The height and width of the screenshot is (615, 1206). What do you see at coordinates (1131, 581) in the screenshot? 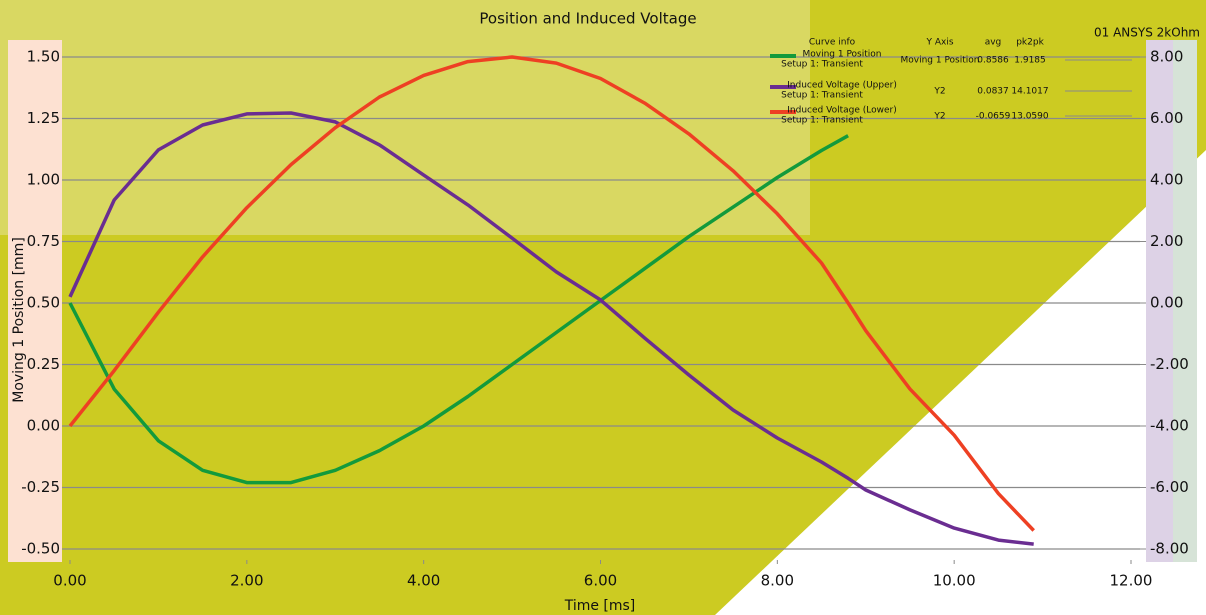
I see `x-tick-label: 12.00` at bounding box center [1131, 581].